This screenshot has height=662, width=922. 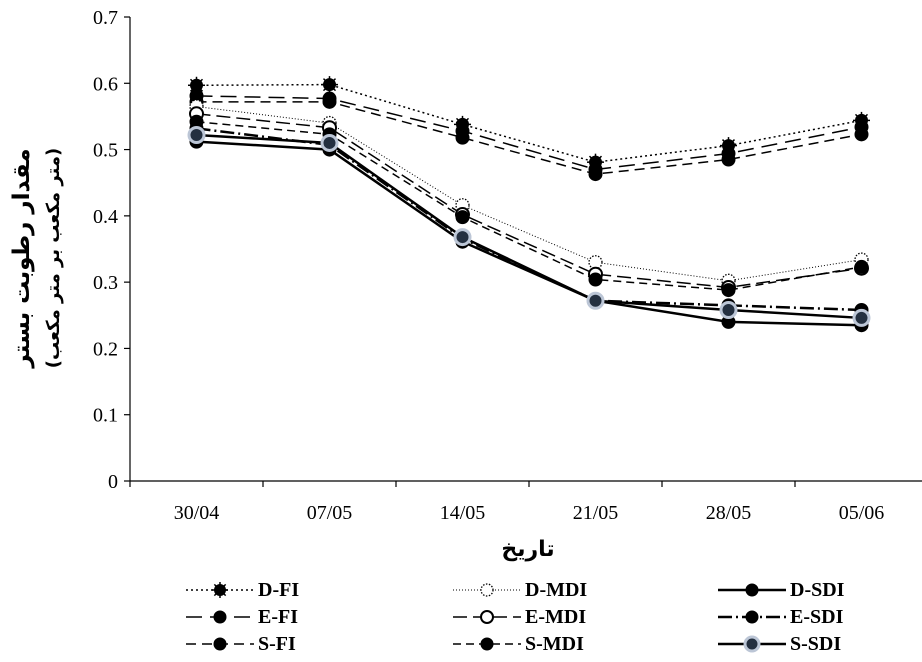 What do you see at coordinates (330, 513) in the screenshot?
I see `x-tick-label: 07/05` at bounding box center [330, 513].